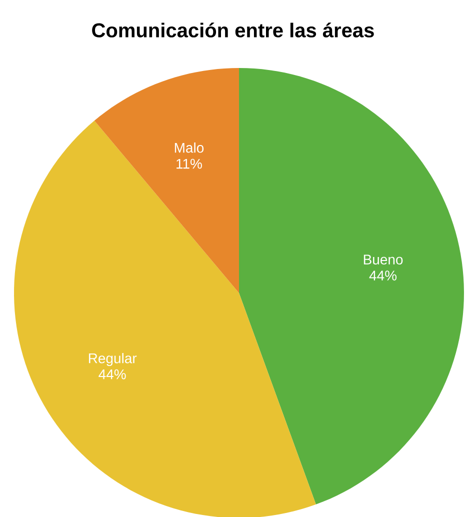 The image size is (466, 517). I want to click on slice-label: Regular, so click(112, 359).